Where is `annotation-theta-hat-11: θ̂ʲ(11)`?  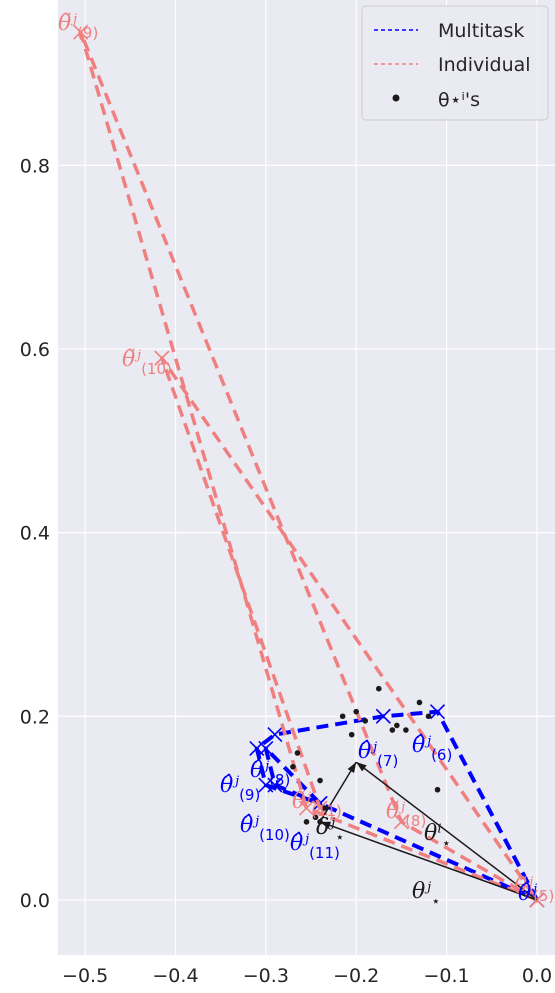 annotation-theta-hat-11: θ̂ʲ(11) is located at coordinates (315, 846).